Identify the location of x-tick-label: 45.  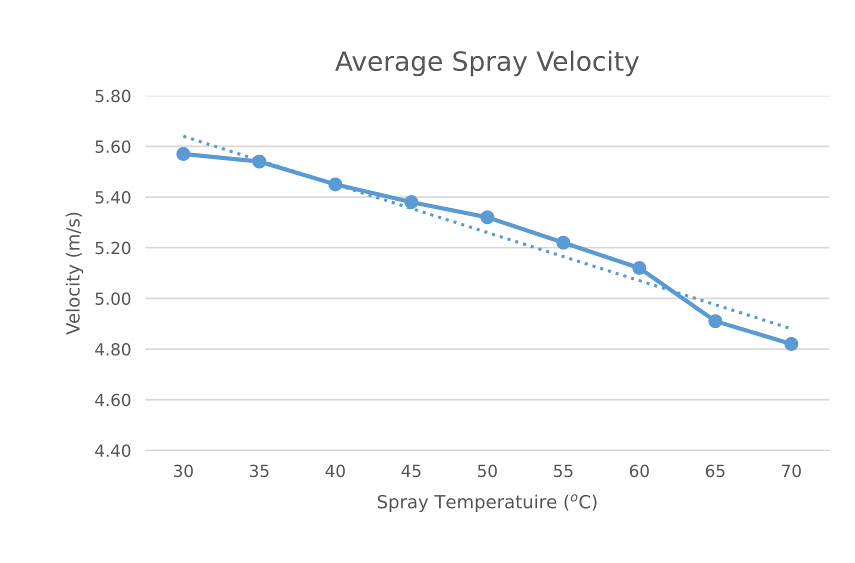
(411, 471).